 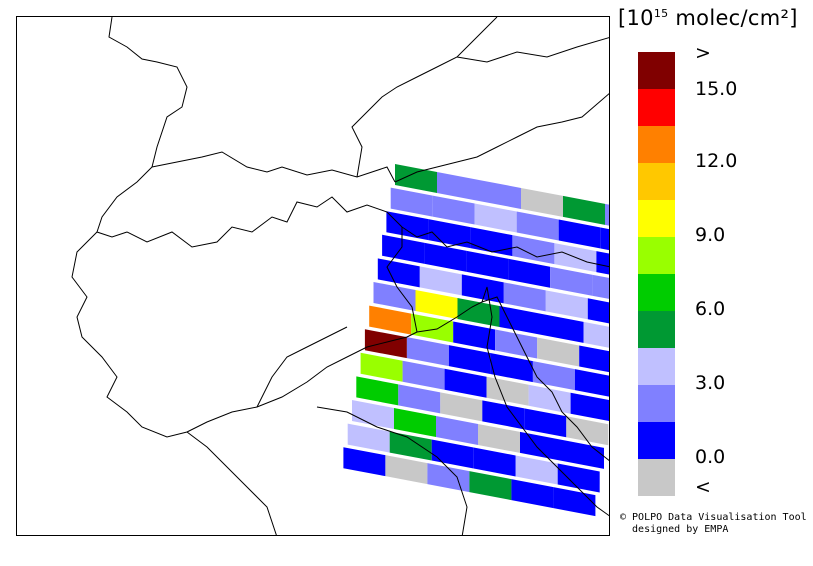 I want to click on coast-italy-north, so click(x=302, y=382).